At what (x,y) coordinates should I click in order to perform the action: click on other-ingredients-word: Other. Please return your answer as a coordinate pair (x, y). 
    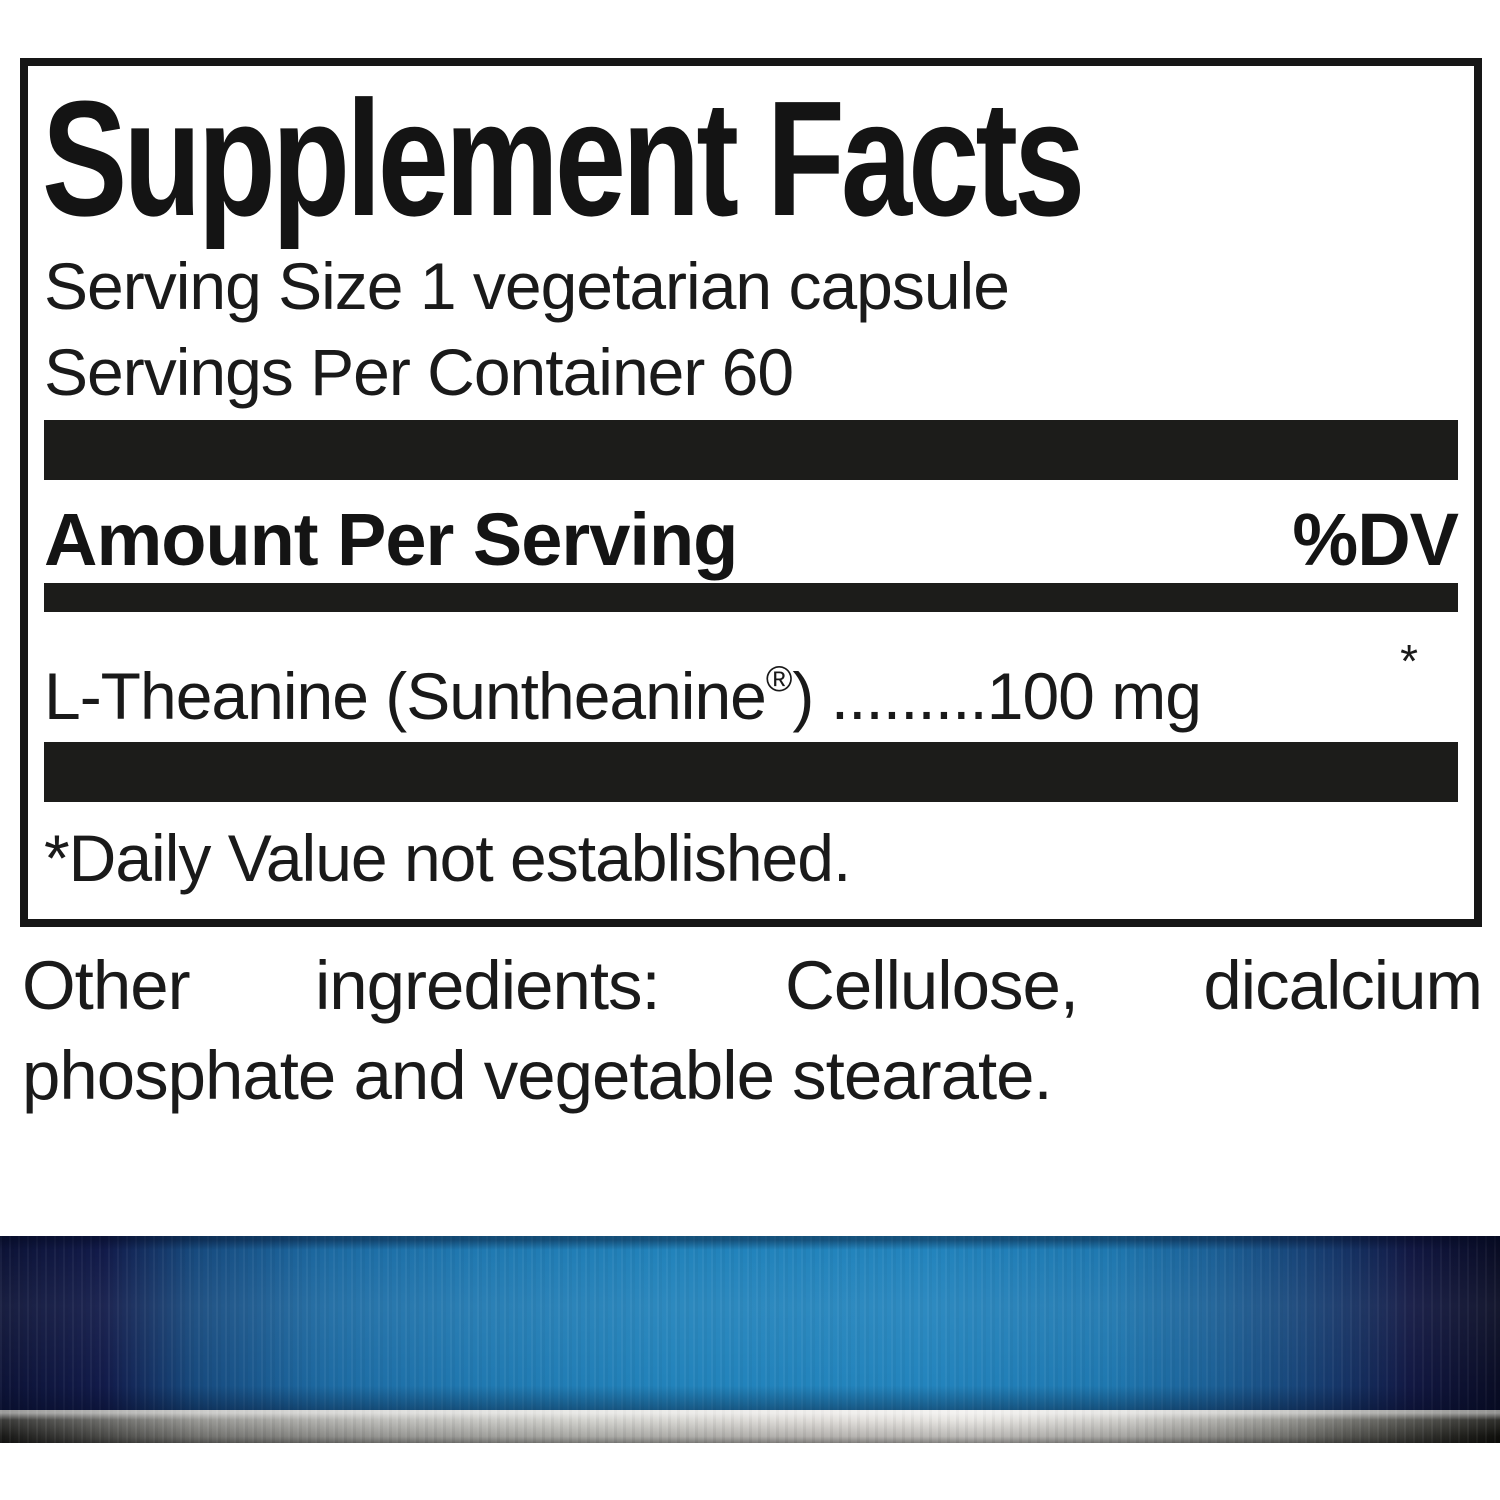
    Looking at the image, I should click on (106, 985).